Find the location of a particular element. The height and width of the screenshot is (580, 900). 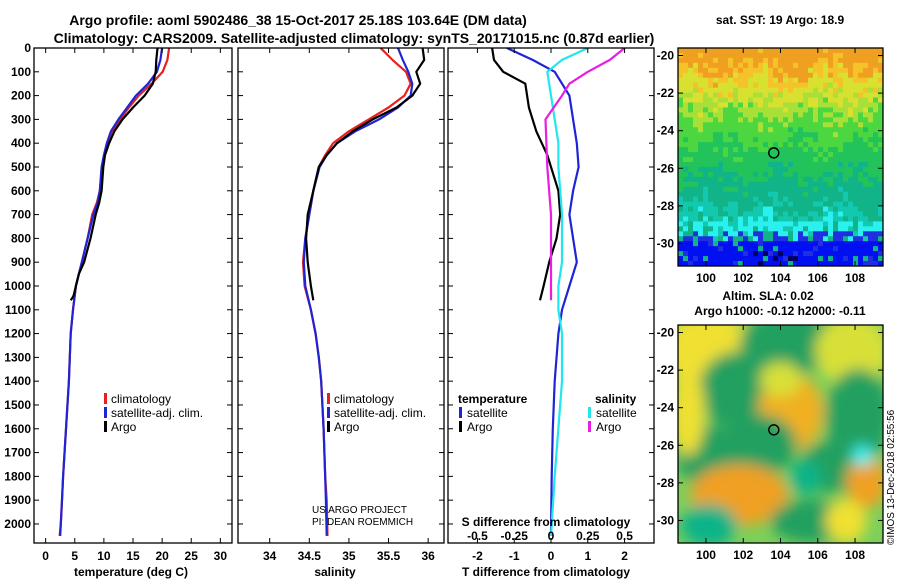

map-y-tick-label: -26 is located at coordinates (666, 445).